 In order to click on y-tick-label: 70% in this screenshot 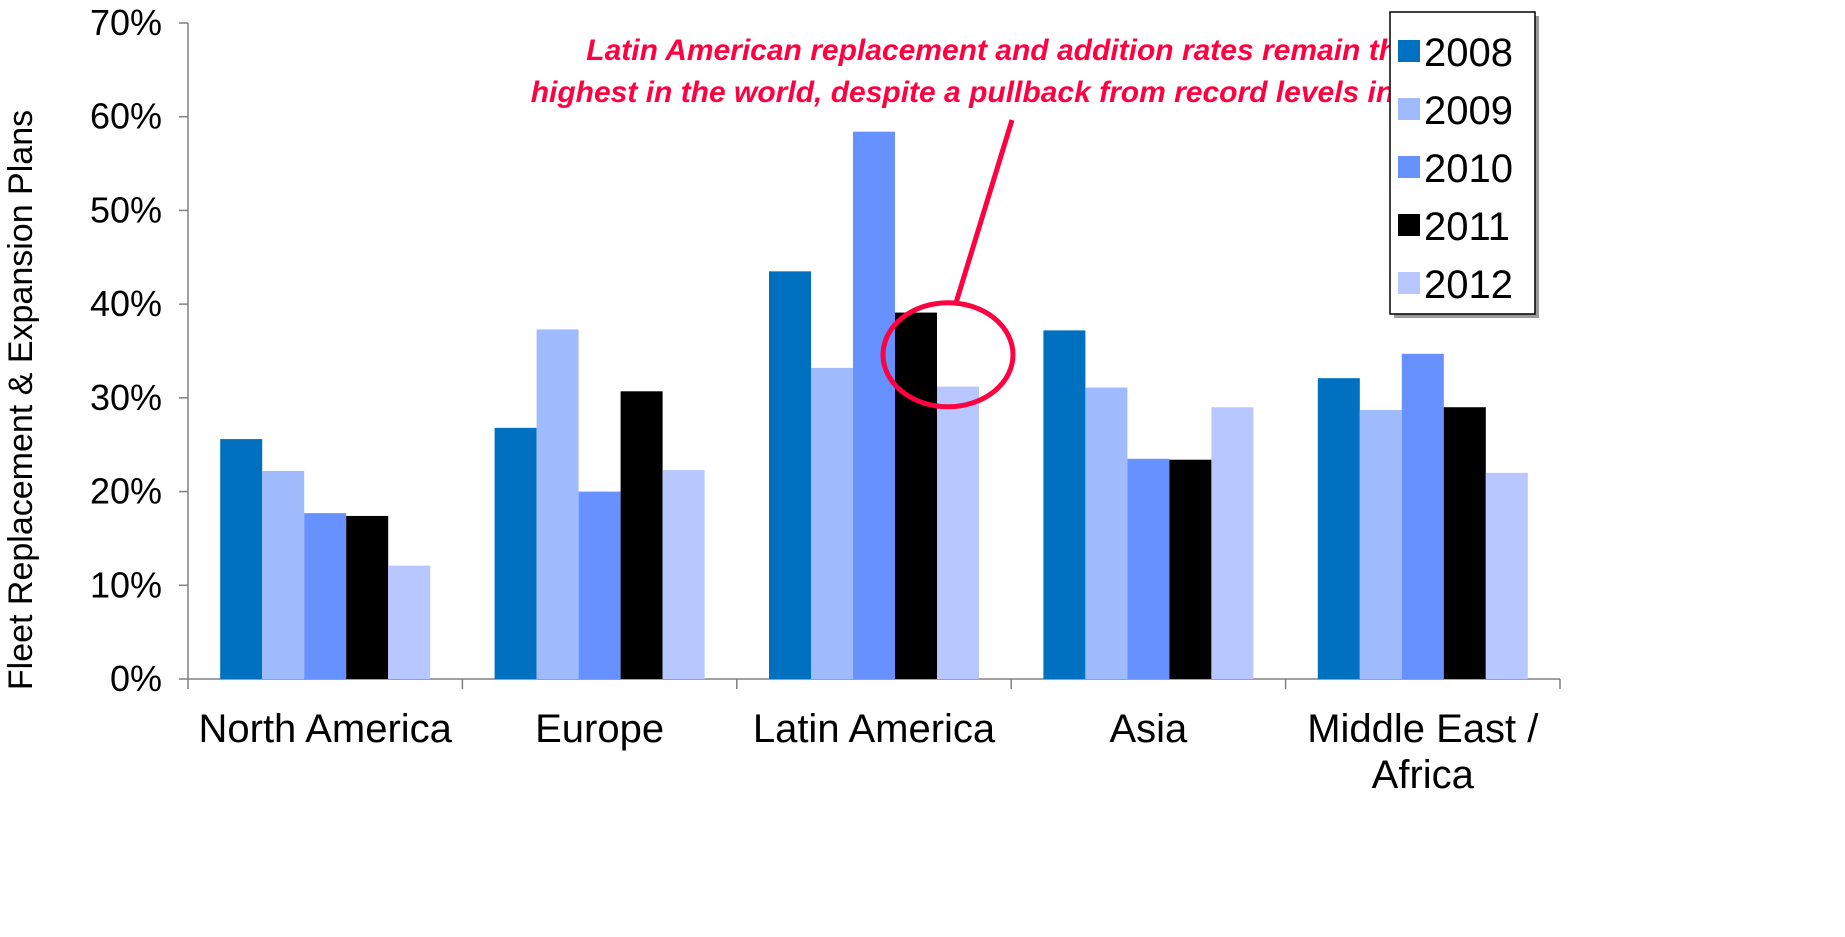, I will do `click(126, 22)`.